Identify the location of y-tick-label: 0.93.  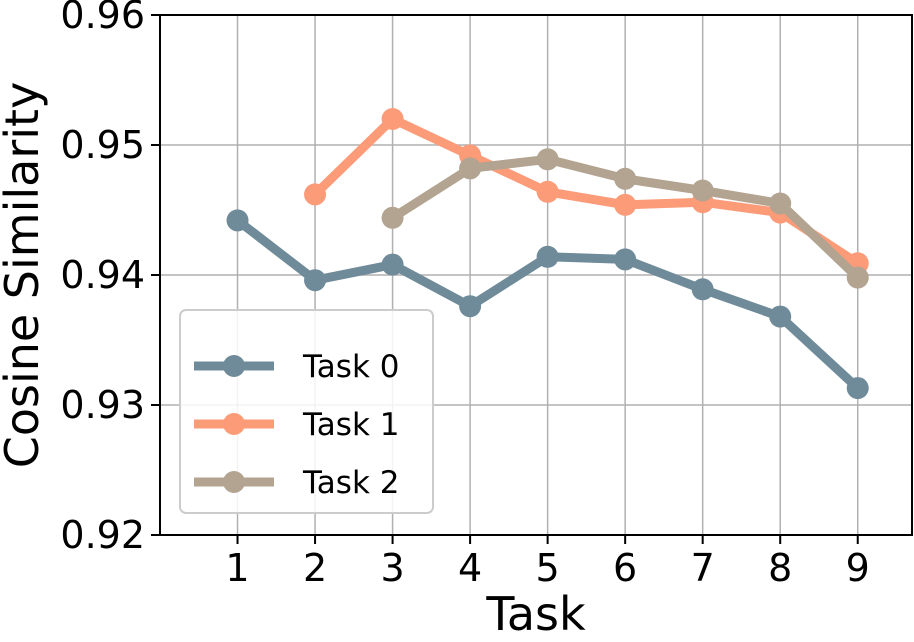
(102, 405).